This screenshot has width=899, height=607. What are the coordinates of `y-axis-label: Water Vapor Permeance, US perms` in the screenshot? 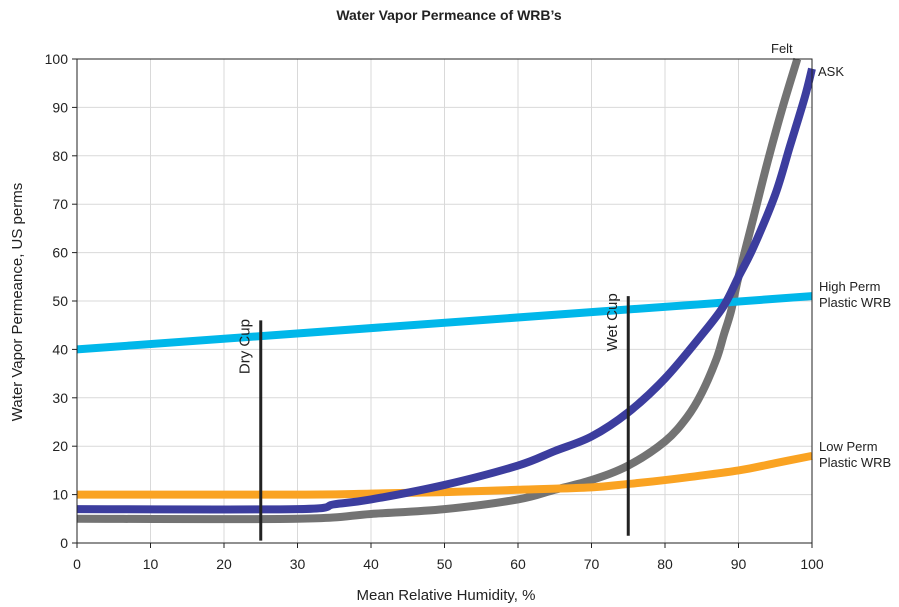 It's located at (17, 302).